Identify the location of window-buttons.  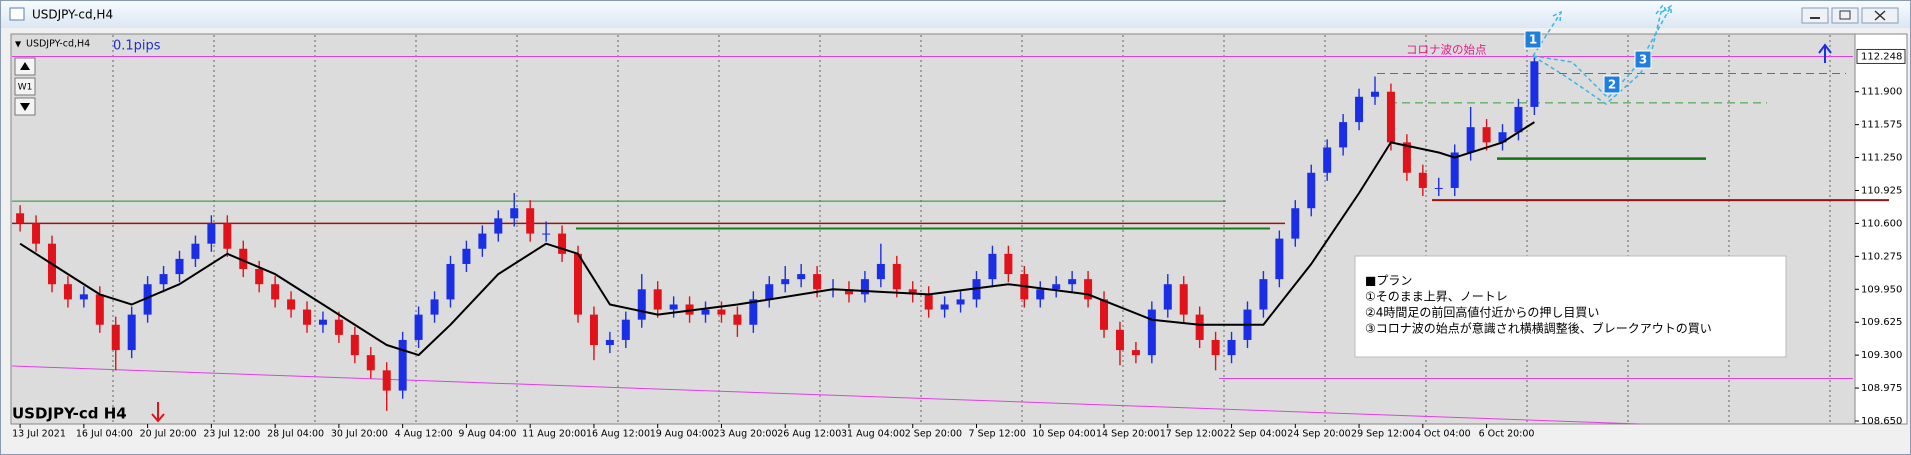
(1850, 15).